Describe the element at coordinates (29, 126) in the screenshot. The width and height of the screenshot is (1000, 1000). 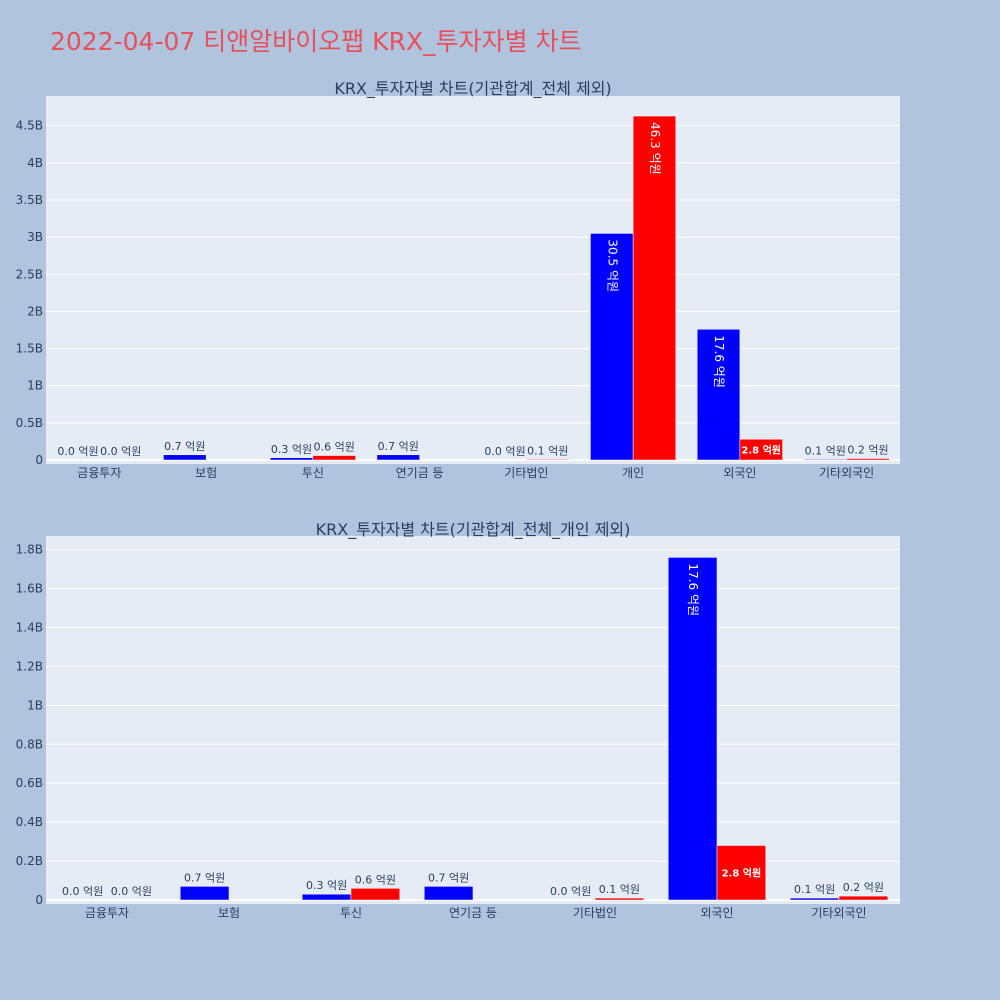
I see `chart1-ytick-label: 4.5B` at that location.